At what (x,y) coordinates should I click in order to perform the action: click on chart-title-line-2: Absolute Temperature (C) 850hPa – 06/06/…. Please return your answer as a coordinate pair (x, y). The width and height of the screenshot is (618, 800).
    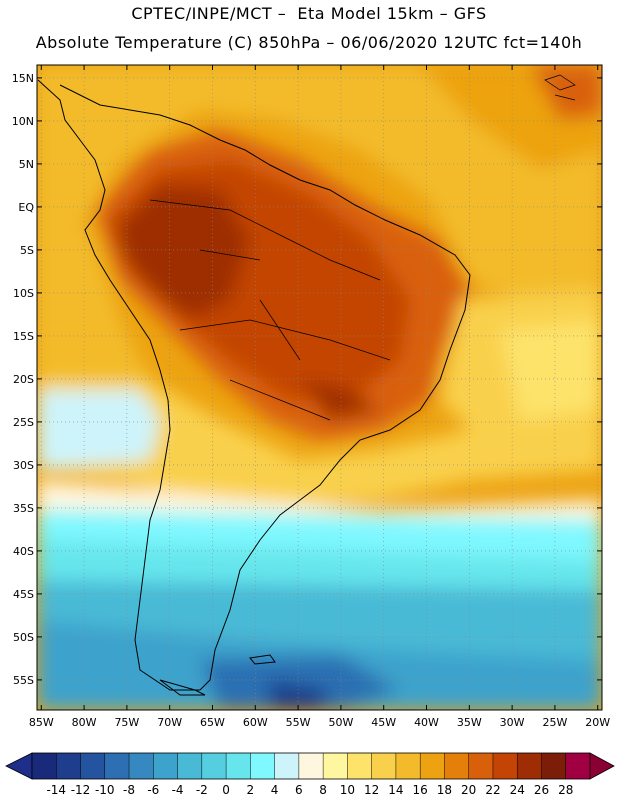
    Looking at the image, I should click on (309, 42).